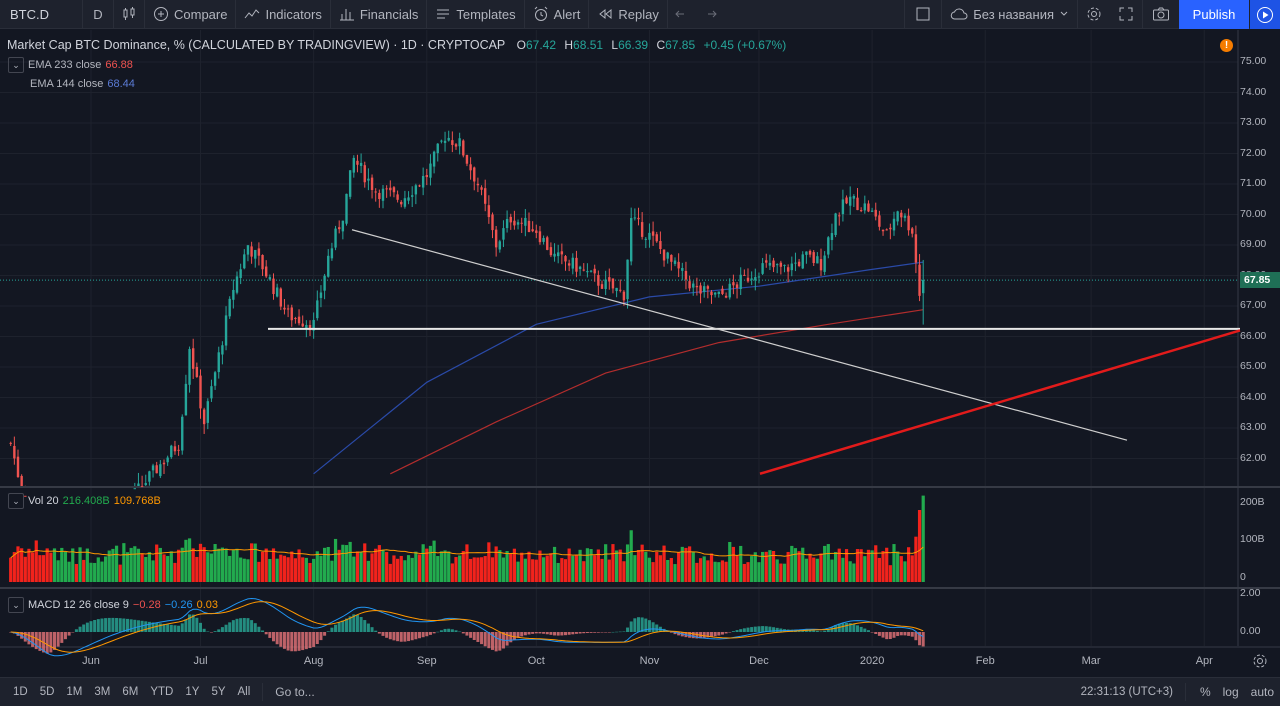 The width and height of the screenshot is (1280, 706). What do you see at coordinates (759, 661) in the screenshot?
I see `time-tick: Dec` at bounding box center [759, 661].